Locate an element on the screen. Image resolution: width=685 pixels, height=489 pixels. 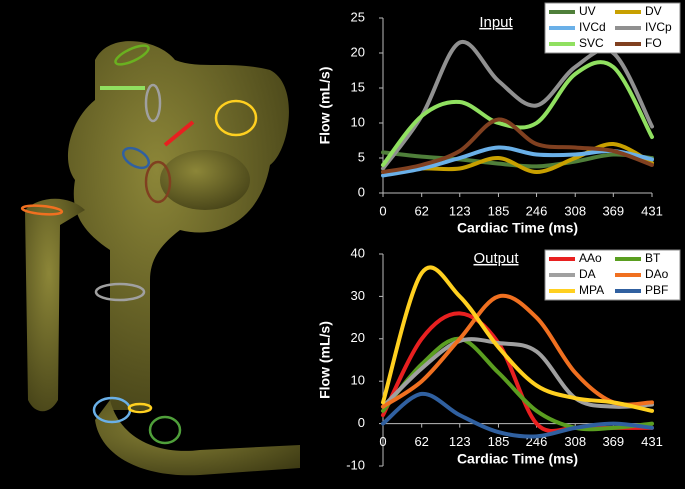
legend-label: DV is located at coordinates (653, 11).